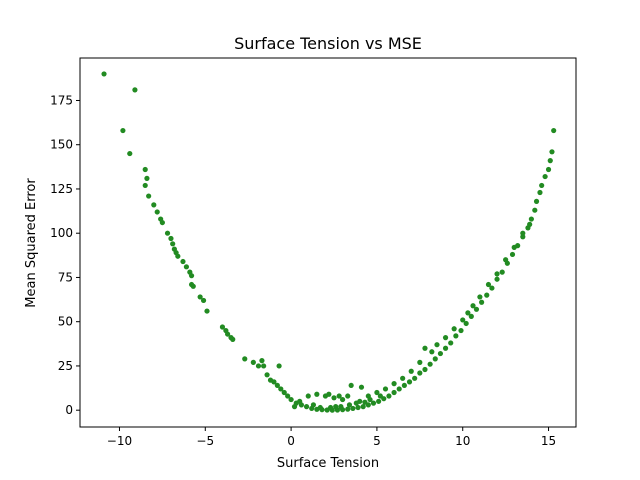 Image resolution: width=640 pixels, height=480 pixels. Describe the element at coordinates (65, 366) in the screenshot. I see `y-tick-label: 25` at that location.